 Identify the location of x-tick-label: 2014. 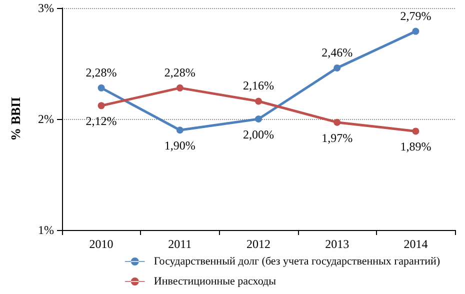
(416, 244).